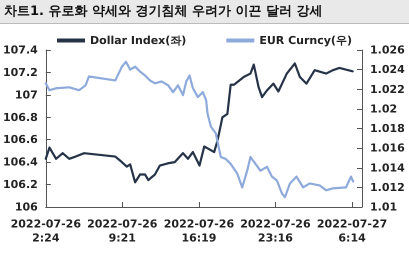 This screenshot has width=409, height=275. What do you see at coordinates (20, 117) in the screenshot?
I see `y-tick-label: 106.8` at bounding box center [20, 117].